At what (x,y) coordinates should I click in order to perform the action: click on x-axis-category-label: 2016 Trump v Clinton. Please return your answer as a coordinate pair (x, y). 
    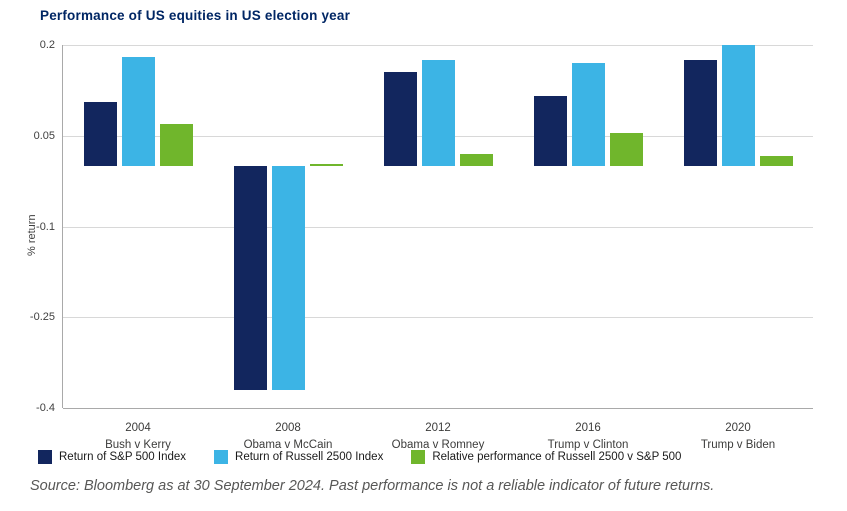
    Looking at the image, I should click on (588, 436).